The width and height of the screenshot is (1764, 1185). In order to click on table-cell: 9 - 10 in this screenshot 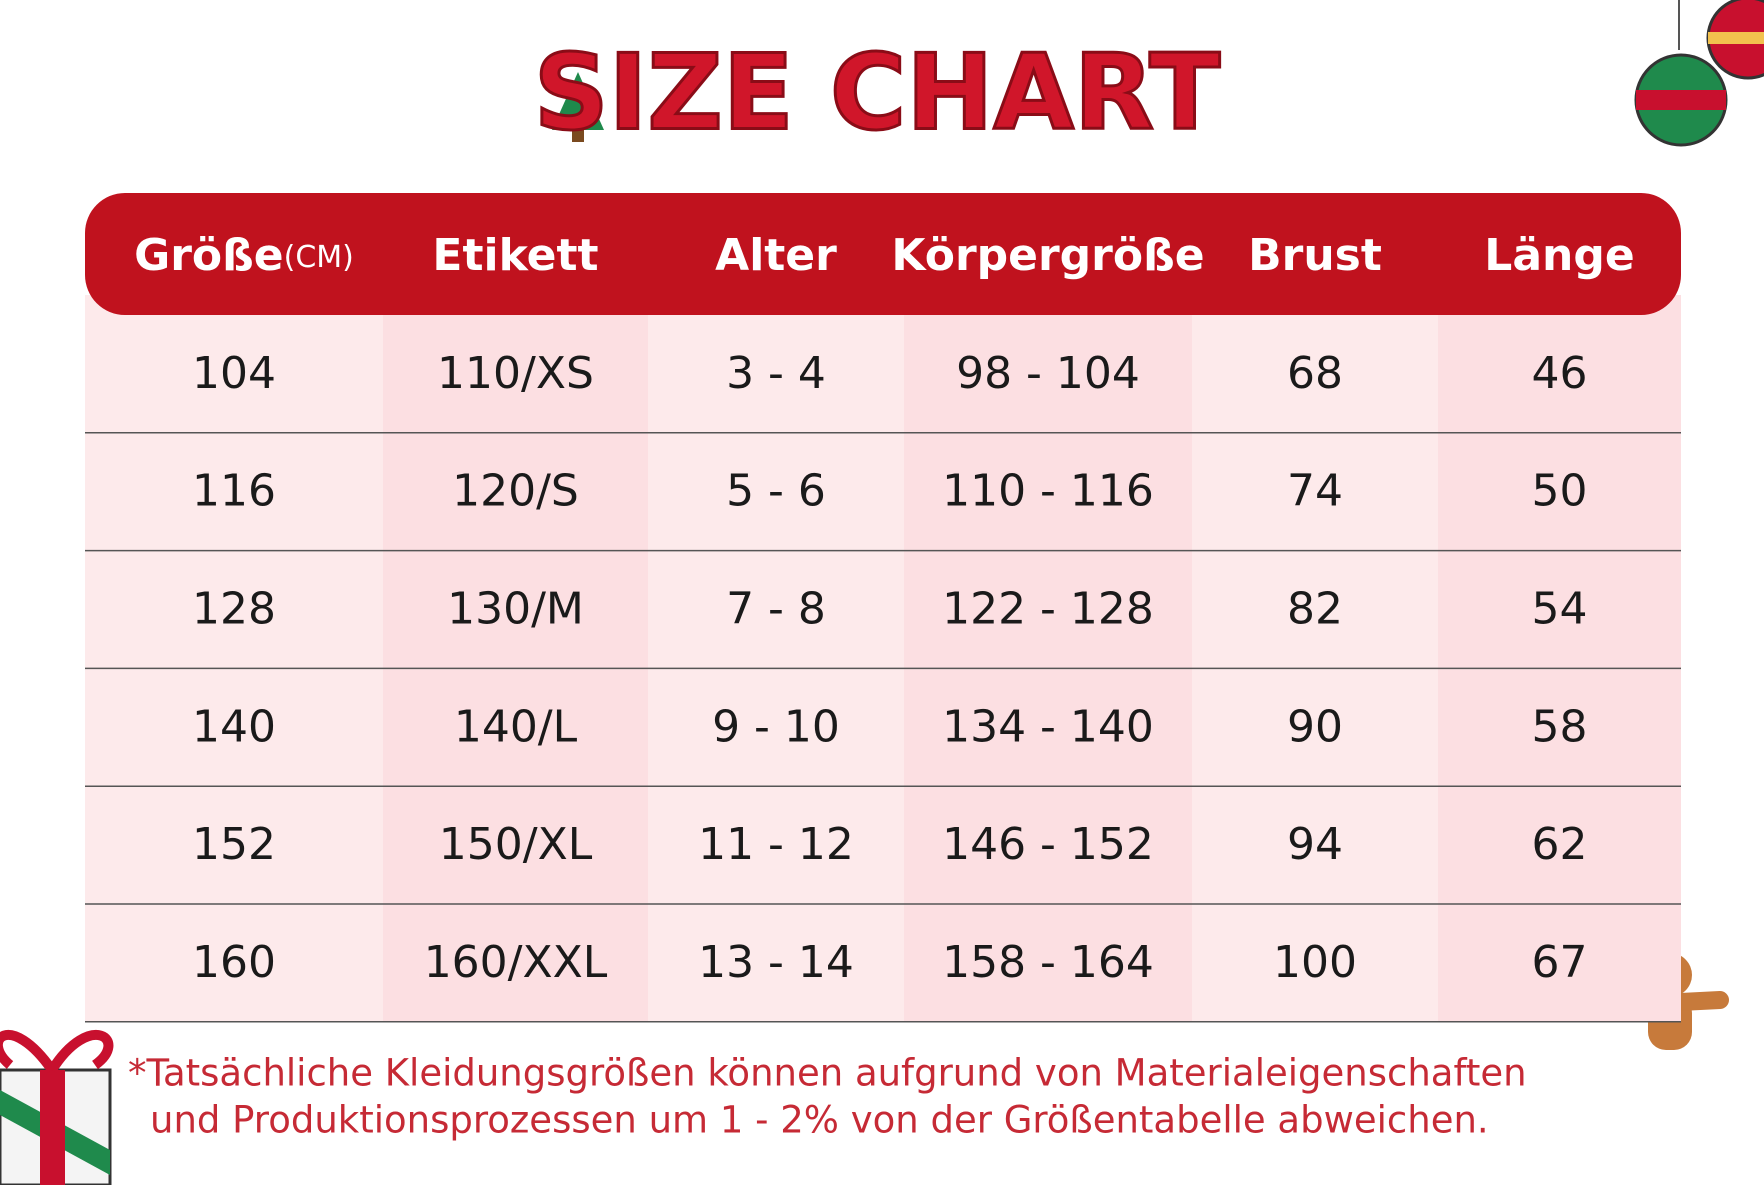, I will do `click(776, 726)`.